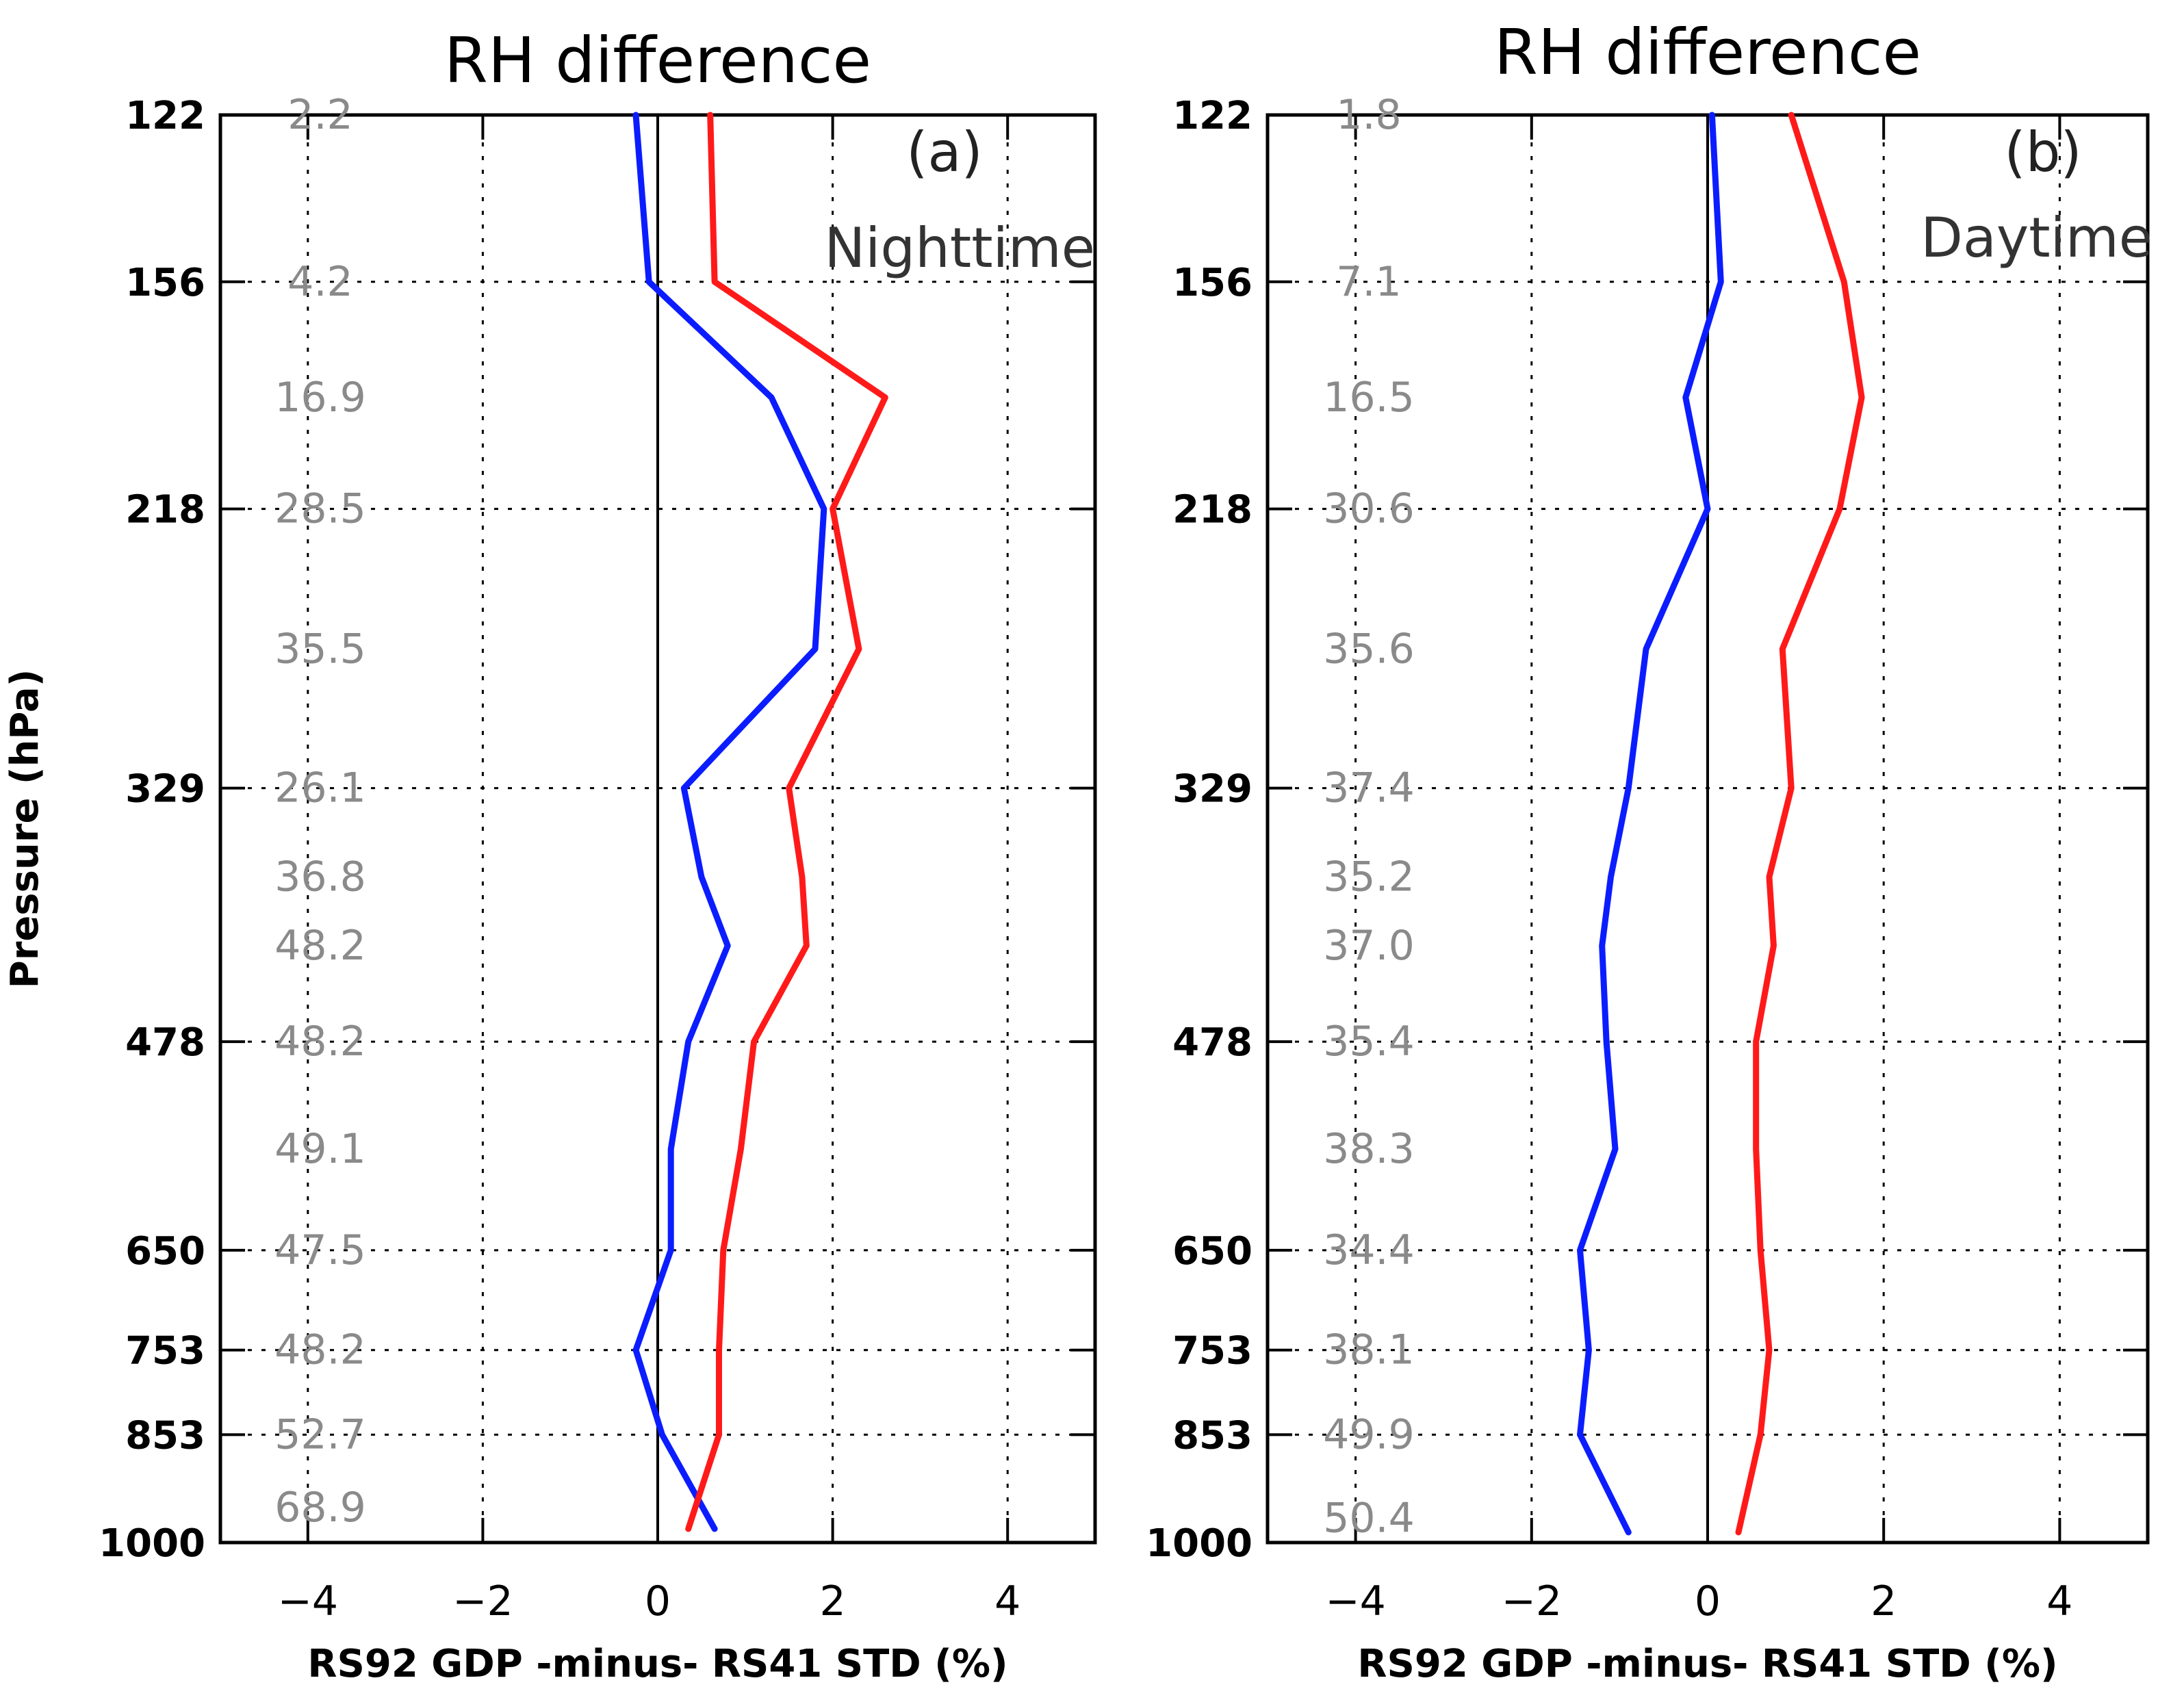 The height and width of the screenshot is (1689, 2184). What do you see at coordinates (1369, 1519) in the screenshot?
I see `sample-count-label: 50.4` at bounding box center [1369, 1519].